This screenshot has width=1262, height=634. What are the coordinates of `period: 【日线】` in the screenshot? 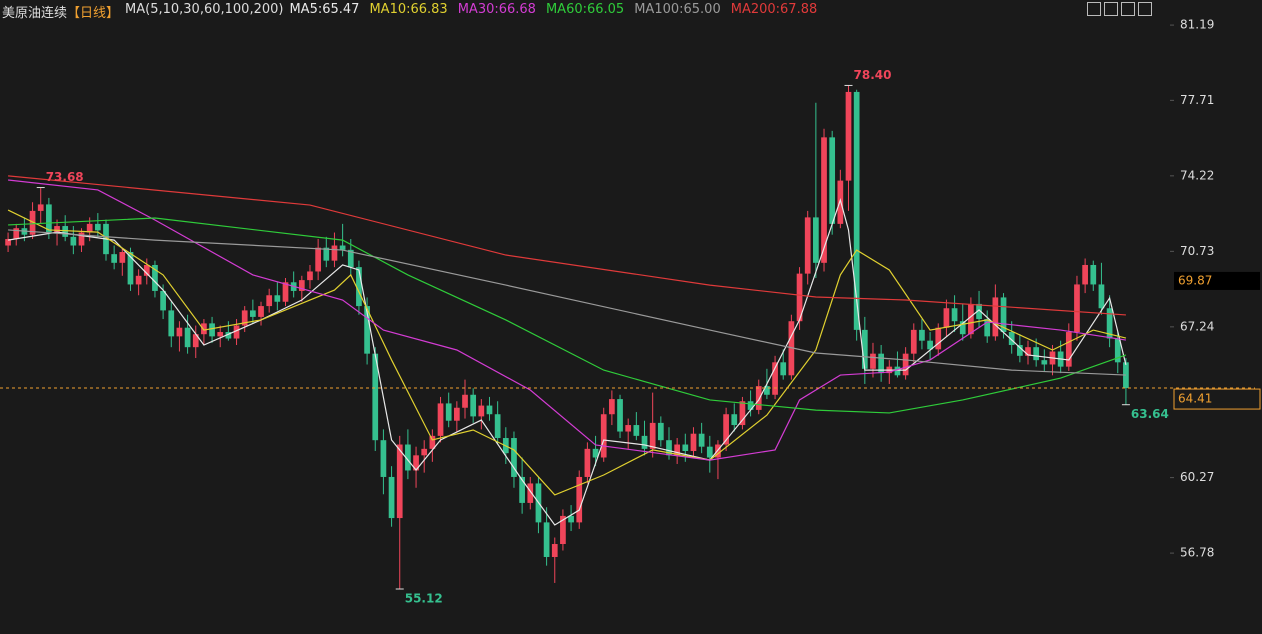 It's located at (93, 13).